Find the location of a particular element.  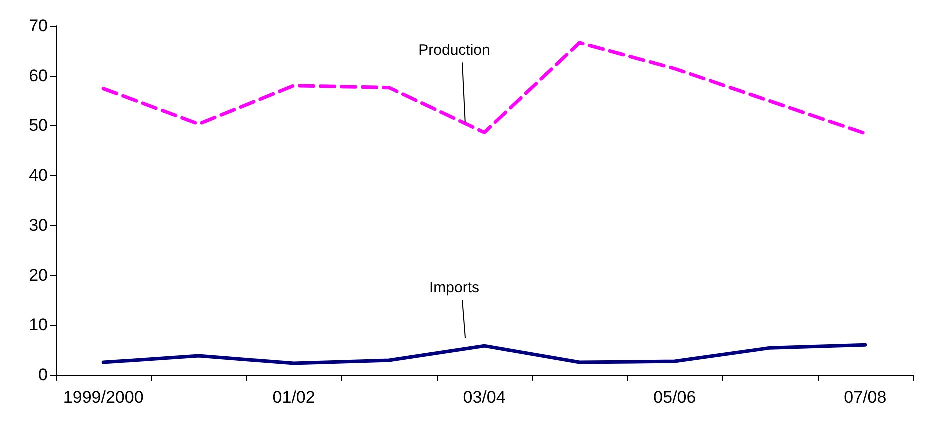

x-tick-label: 1999/2000 is located at coordinates (103, 397).